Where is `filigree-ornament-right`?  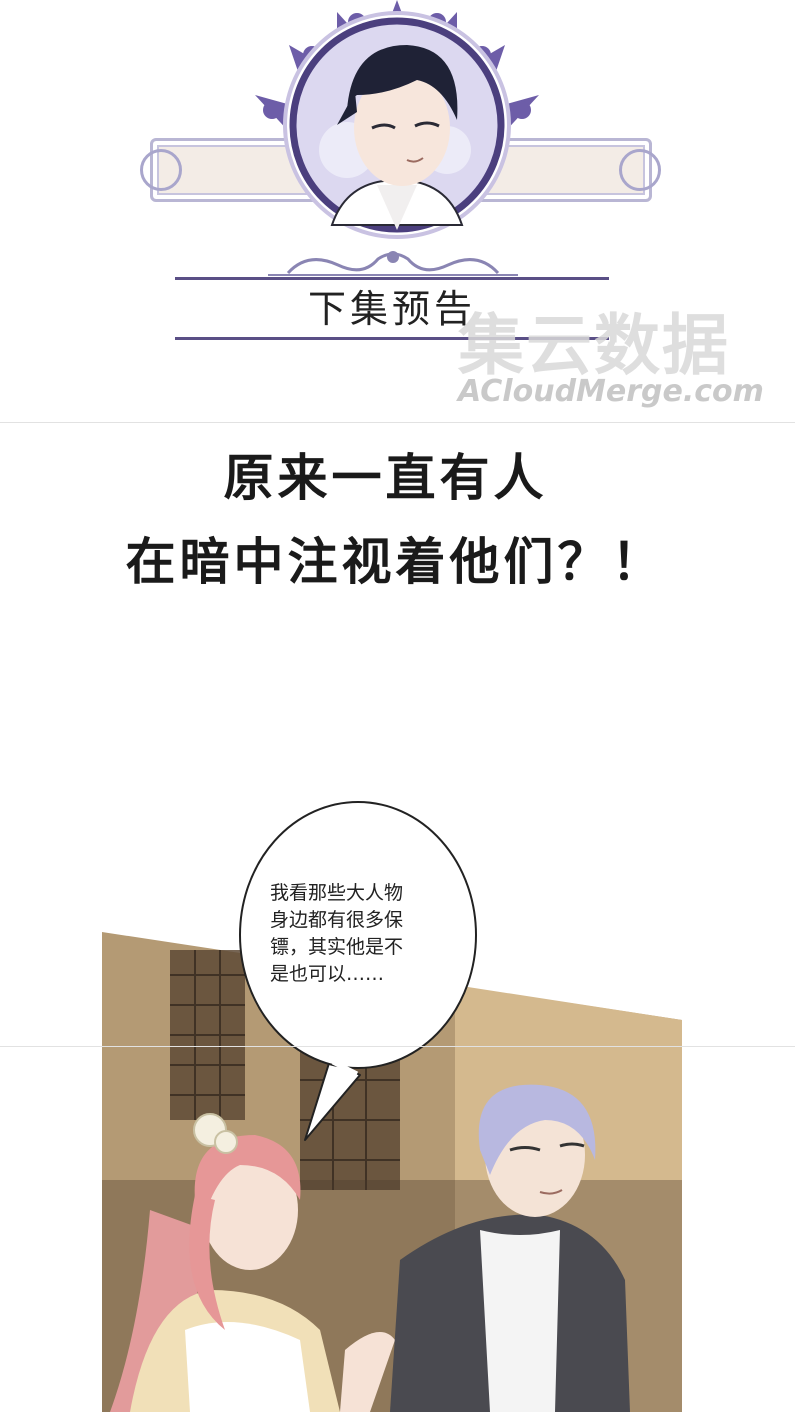
filigree-ornament-right is located at coordinates (640, 170).